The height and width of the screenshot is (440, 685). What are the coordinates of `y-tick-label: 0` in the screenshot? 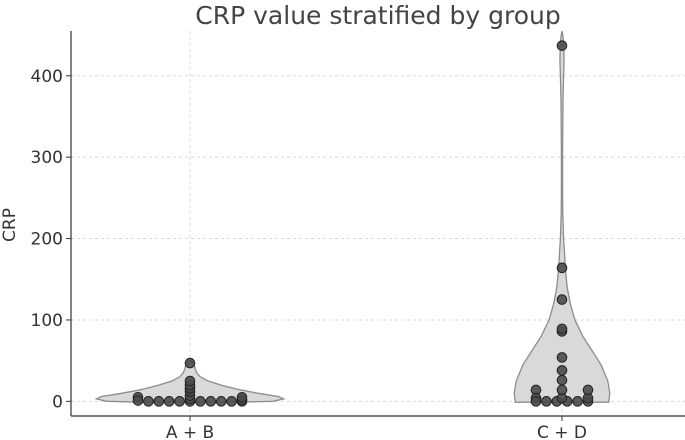 It's located at (57, 402).